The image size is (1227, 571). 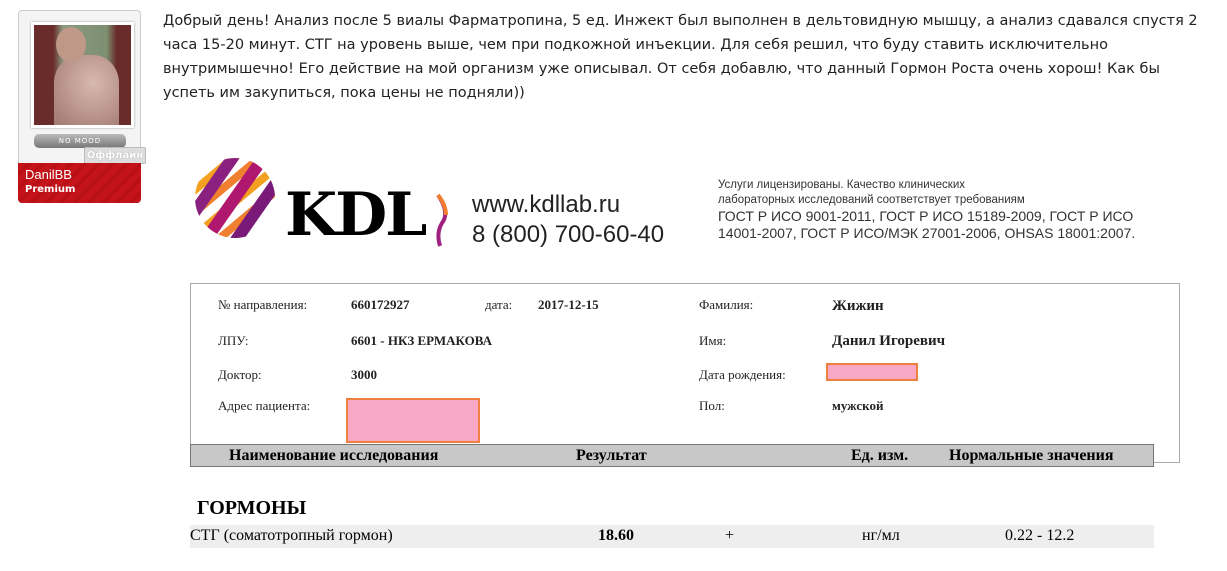 What do you see at coordinates (79, 183) in the screenshot?
I see `user-info: DanilBB Premium` at bounding box center [79, 183].